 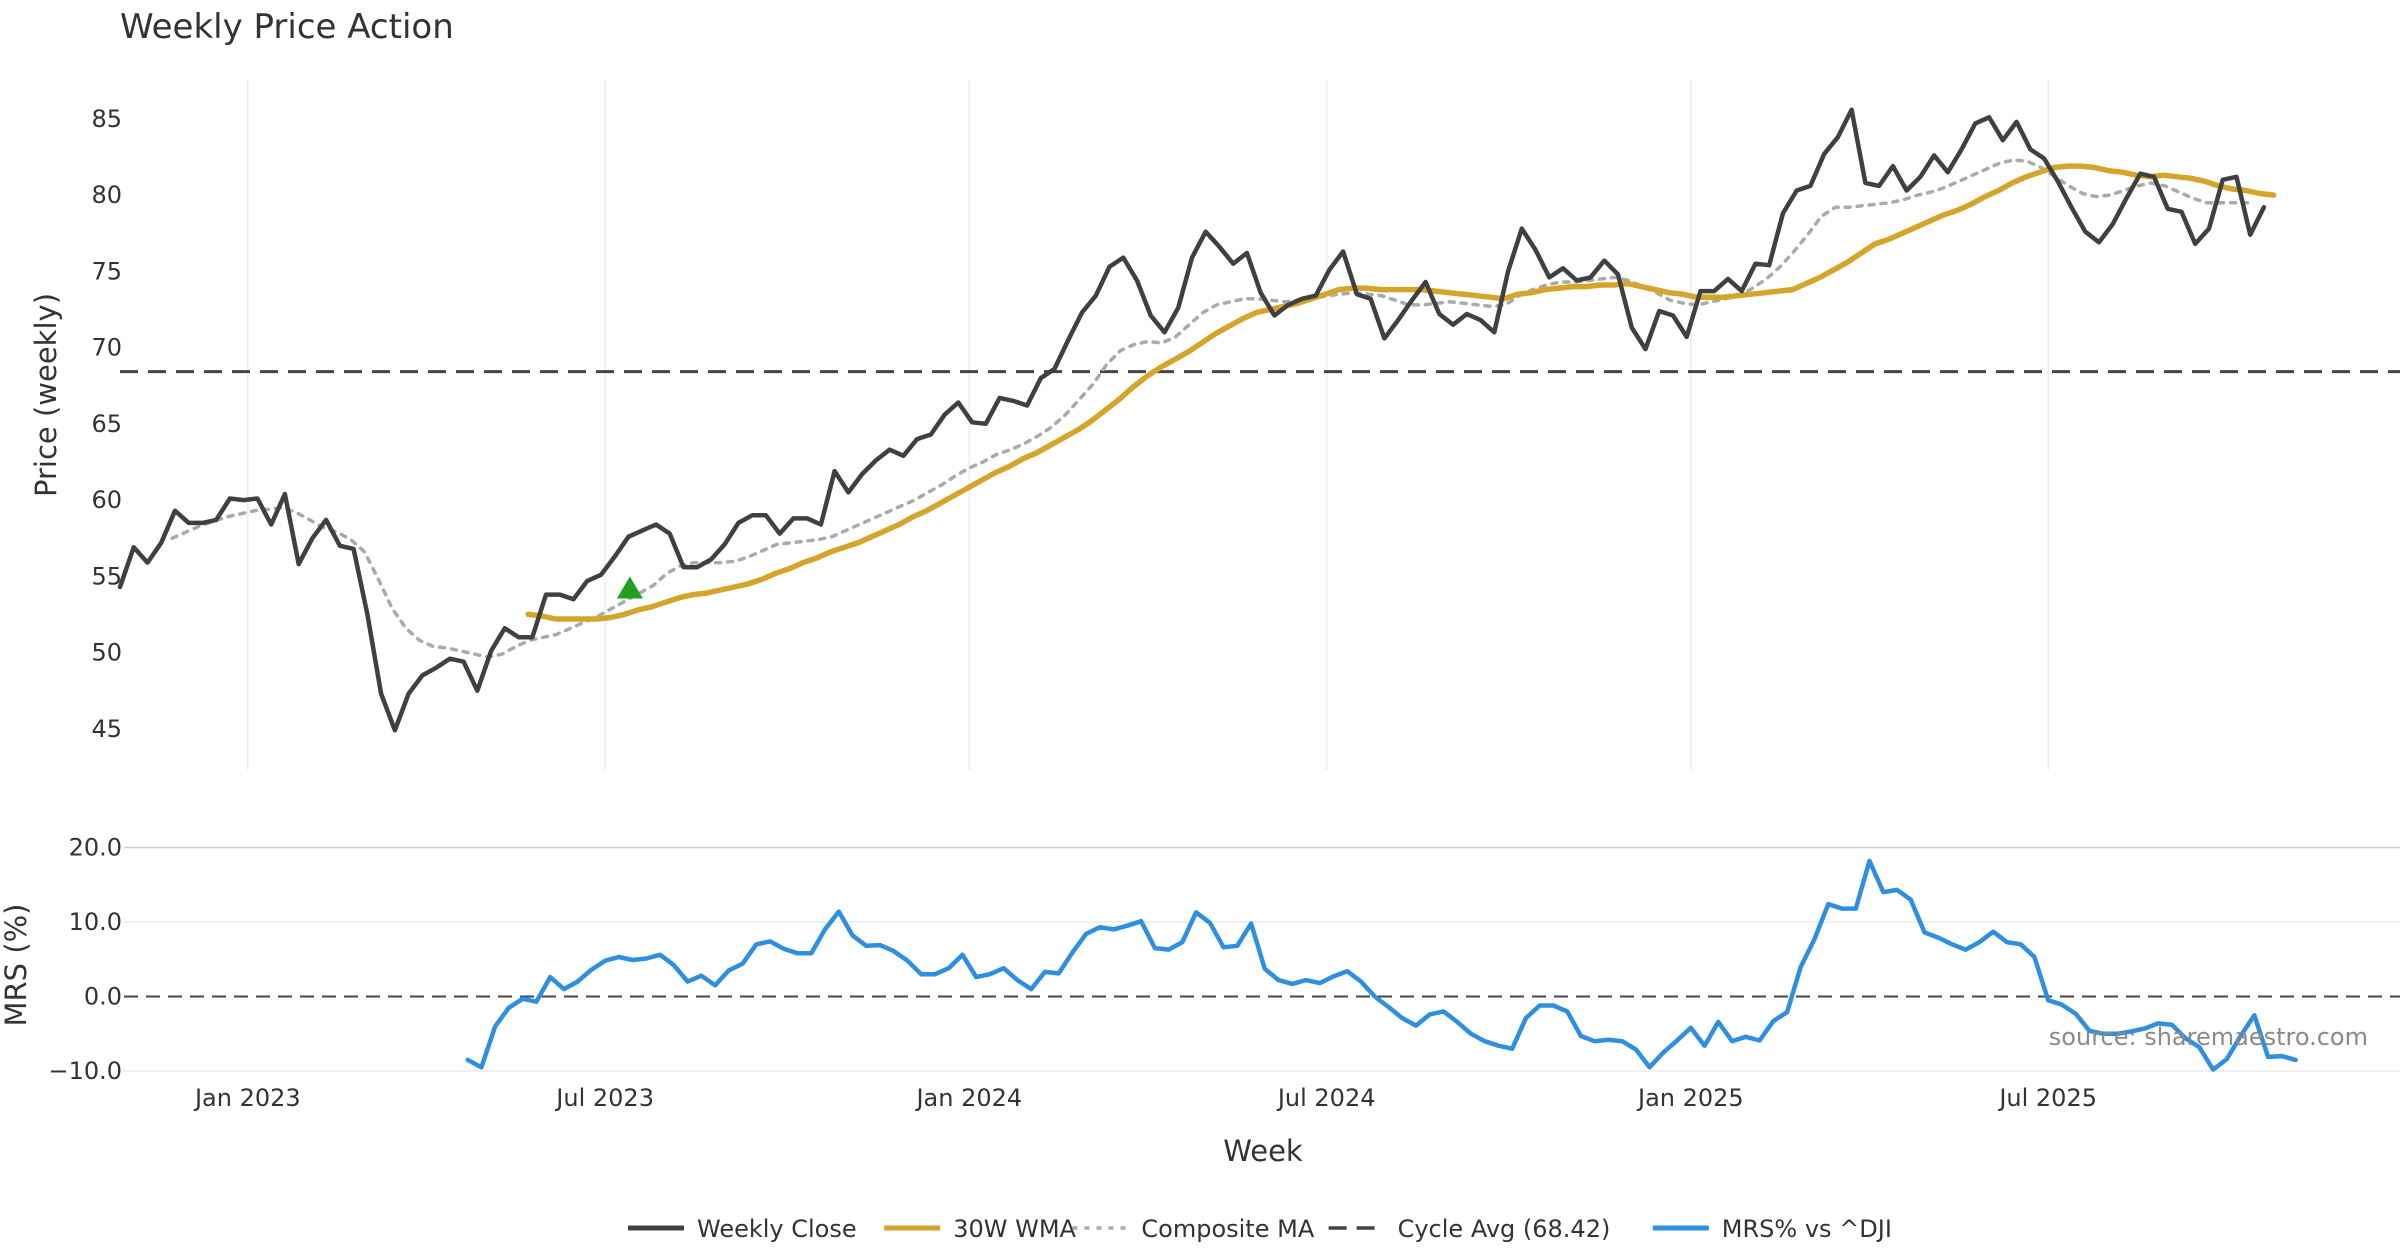 I want to click on mrs-y-tick-10-0: −10.0, so click(x=85, y=1071).